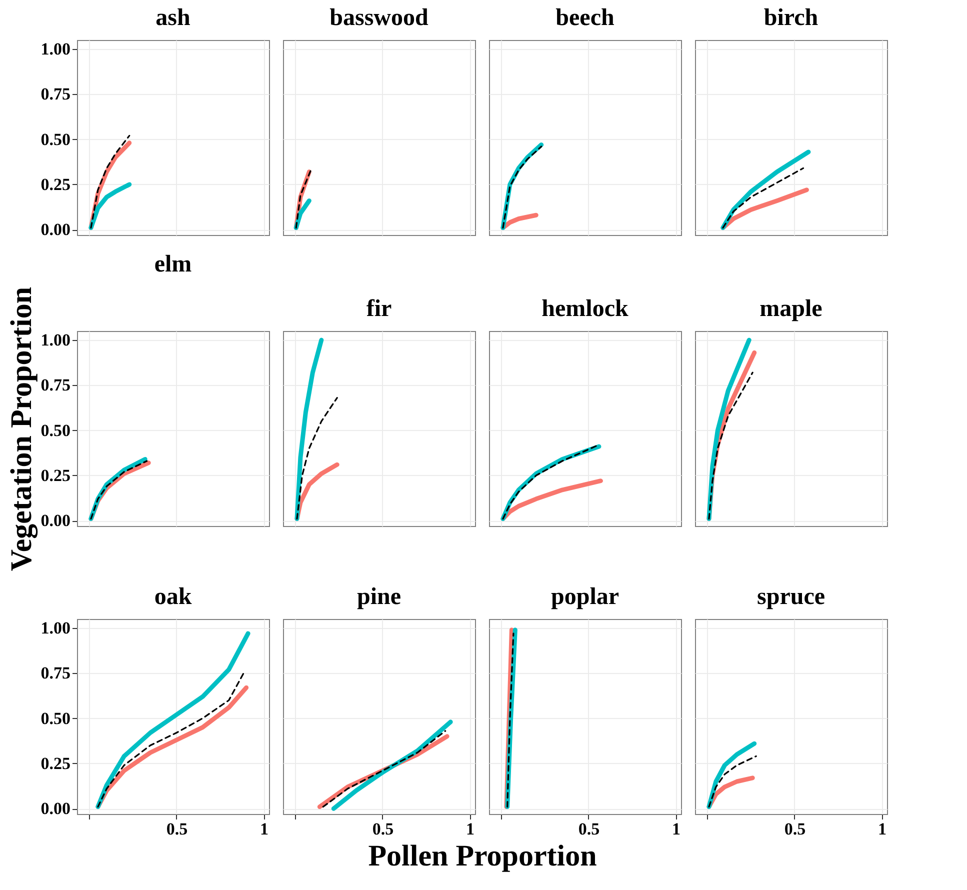 This screenshot has width=967, height=890. What do you see at coordinates (173, 597) in the screenshot?
I see `chart-title: oak` at bounding box center [173, 597].